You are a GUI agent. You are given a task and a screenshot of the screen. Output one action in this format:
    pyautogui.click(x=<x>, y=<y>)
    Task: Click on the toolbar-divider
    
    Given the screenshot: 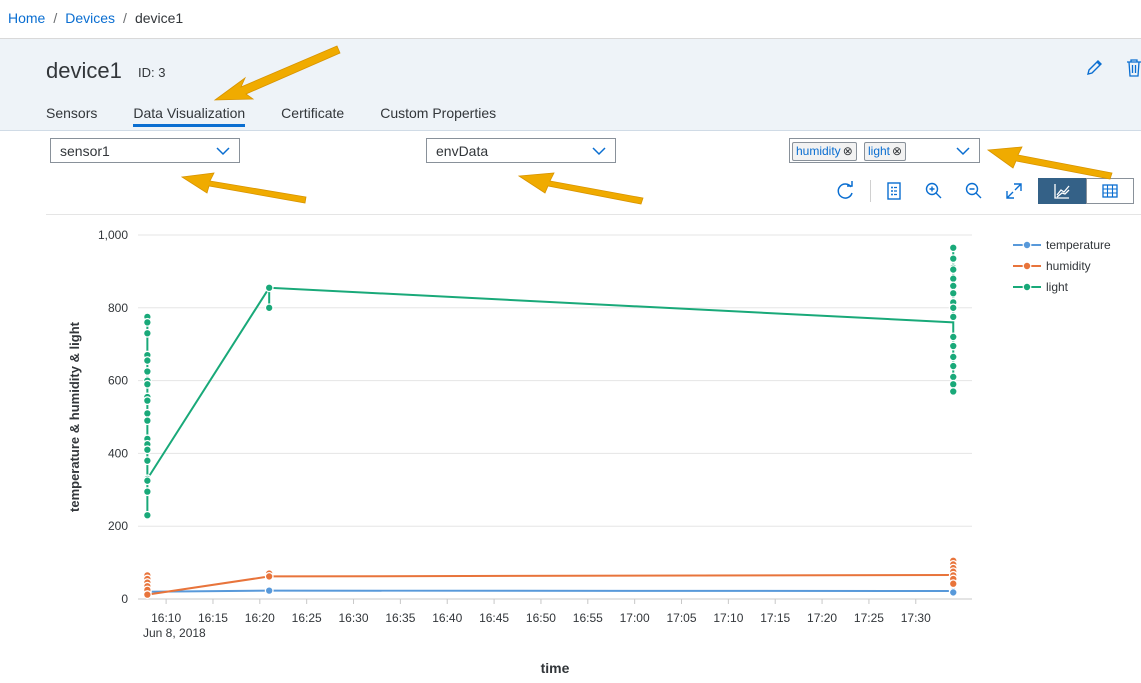 What is the action you would take?
    pyautogui.click(x=870, y=191)
    